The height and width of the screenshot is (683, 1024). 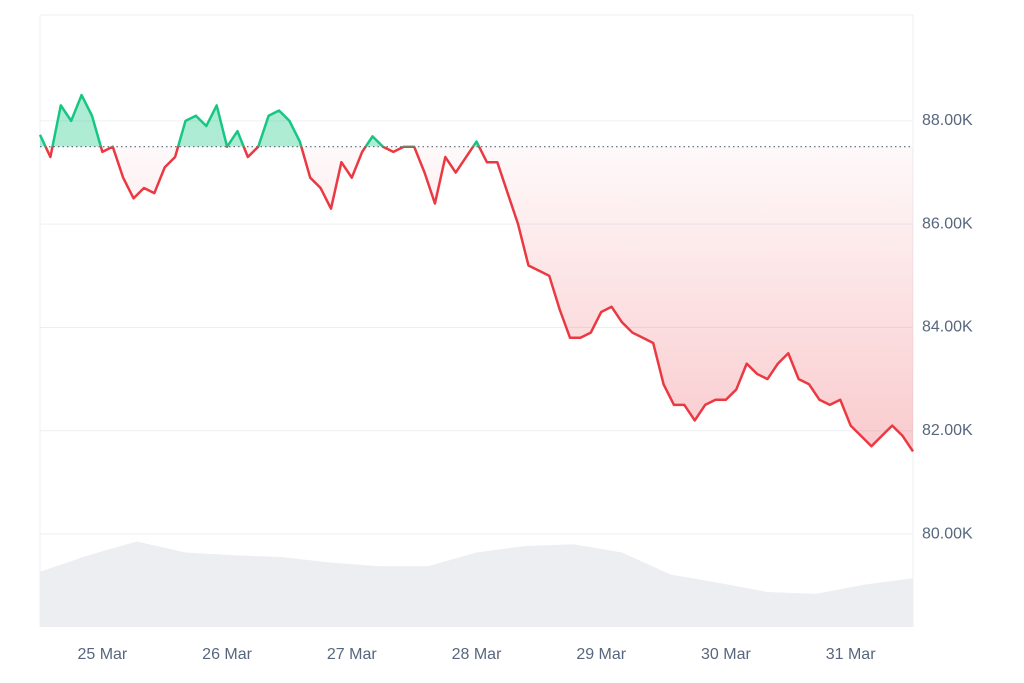 I want to click on y-tick-label: 84.00K, so click(x=947, y=327).